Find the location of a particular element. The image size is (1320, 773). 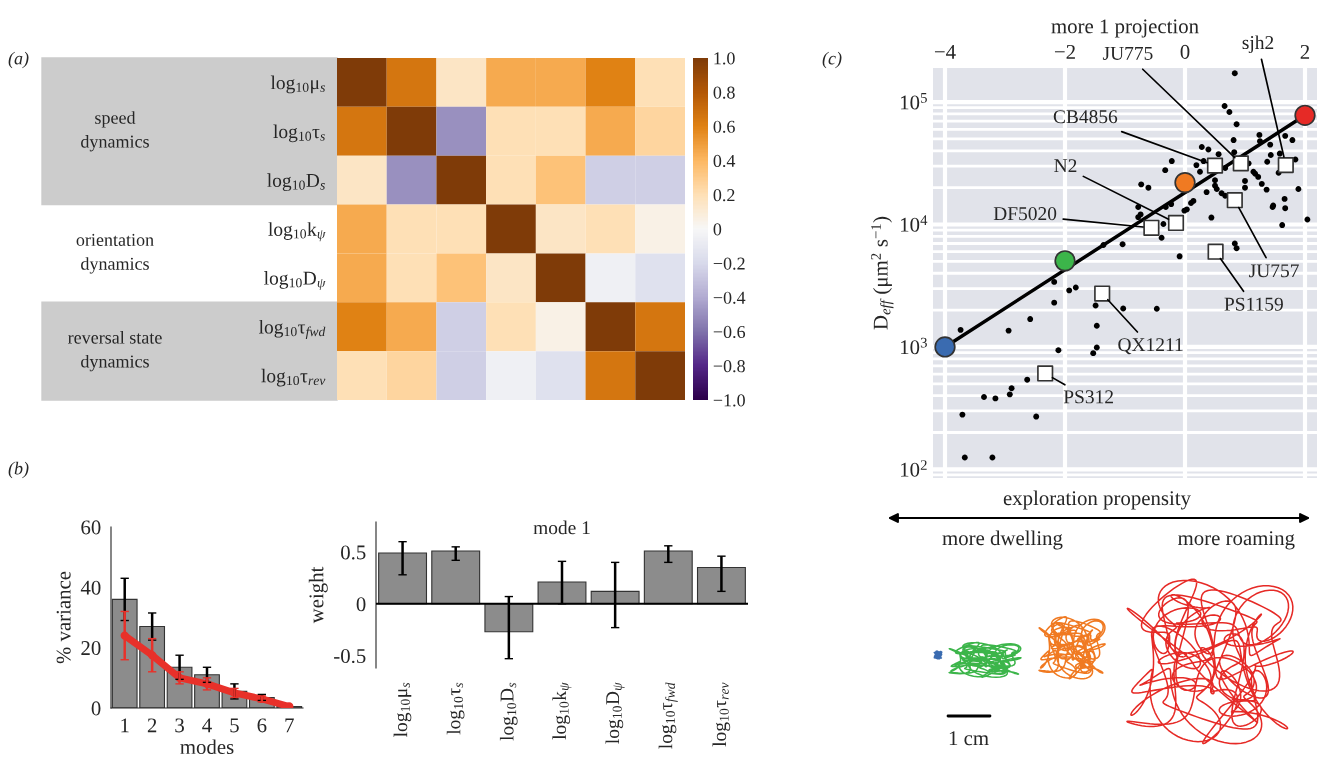

annotation: DF5020 is located at coordinates (1025, 214).